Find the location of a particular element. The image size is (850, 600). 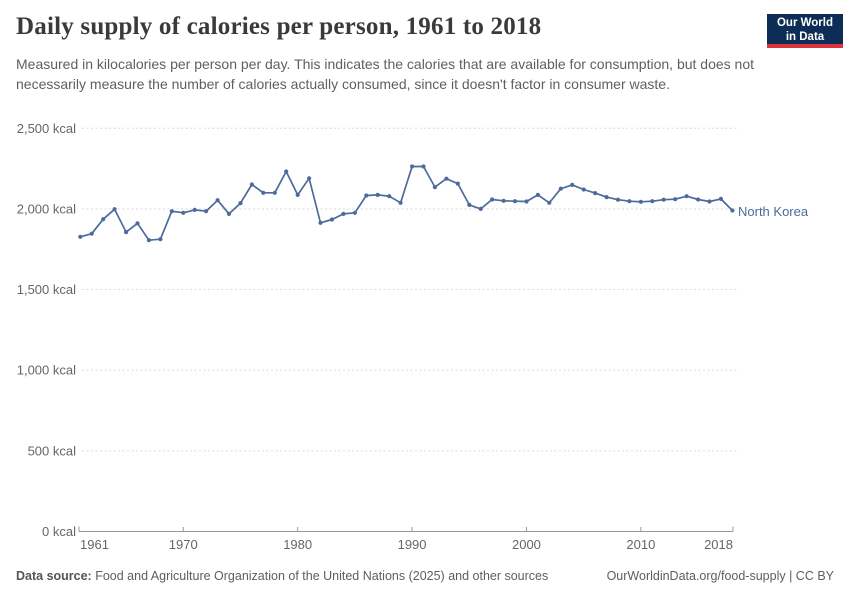

y-axis-tick-label: 1,500 kcal is located at coordinates (46, 289).